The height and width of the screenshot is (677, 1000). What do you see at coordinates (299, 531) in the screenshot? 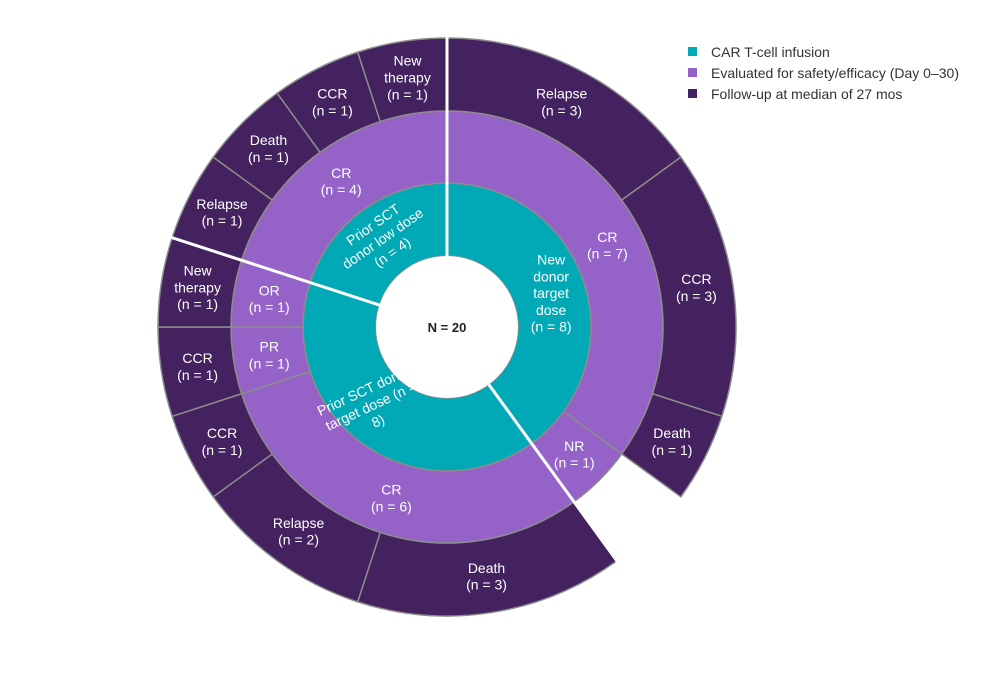
I see `followup-label: Relapse (n = 2)` at bounding box center [299, 531].